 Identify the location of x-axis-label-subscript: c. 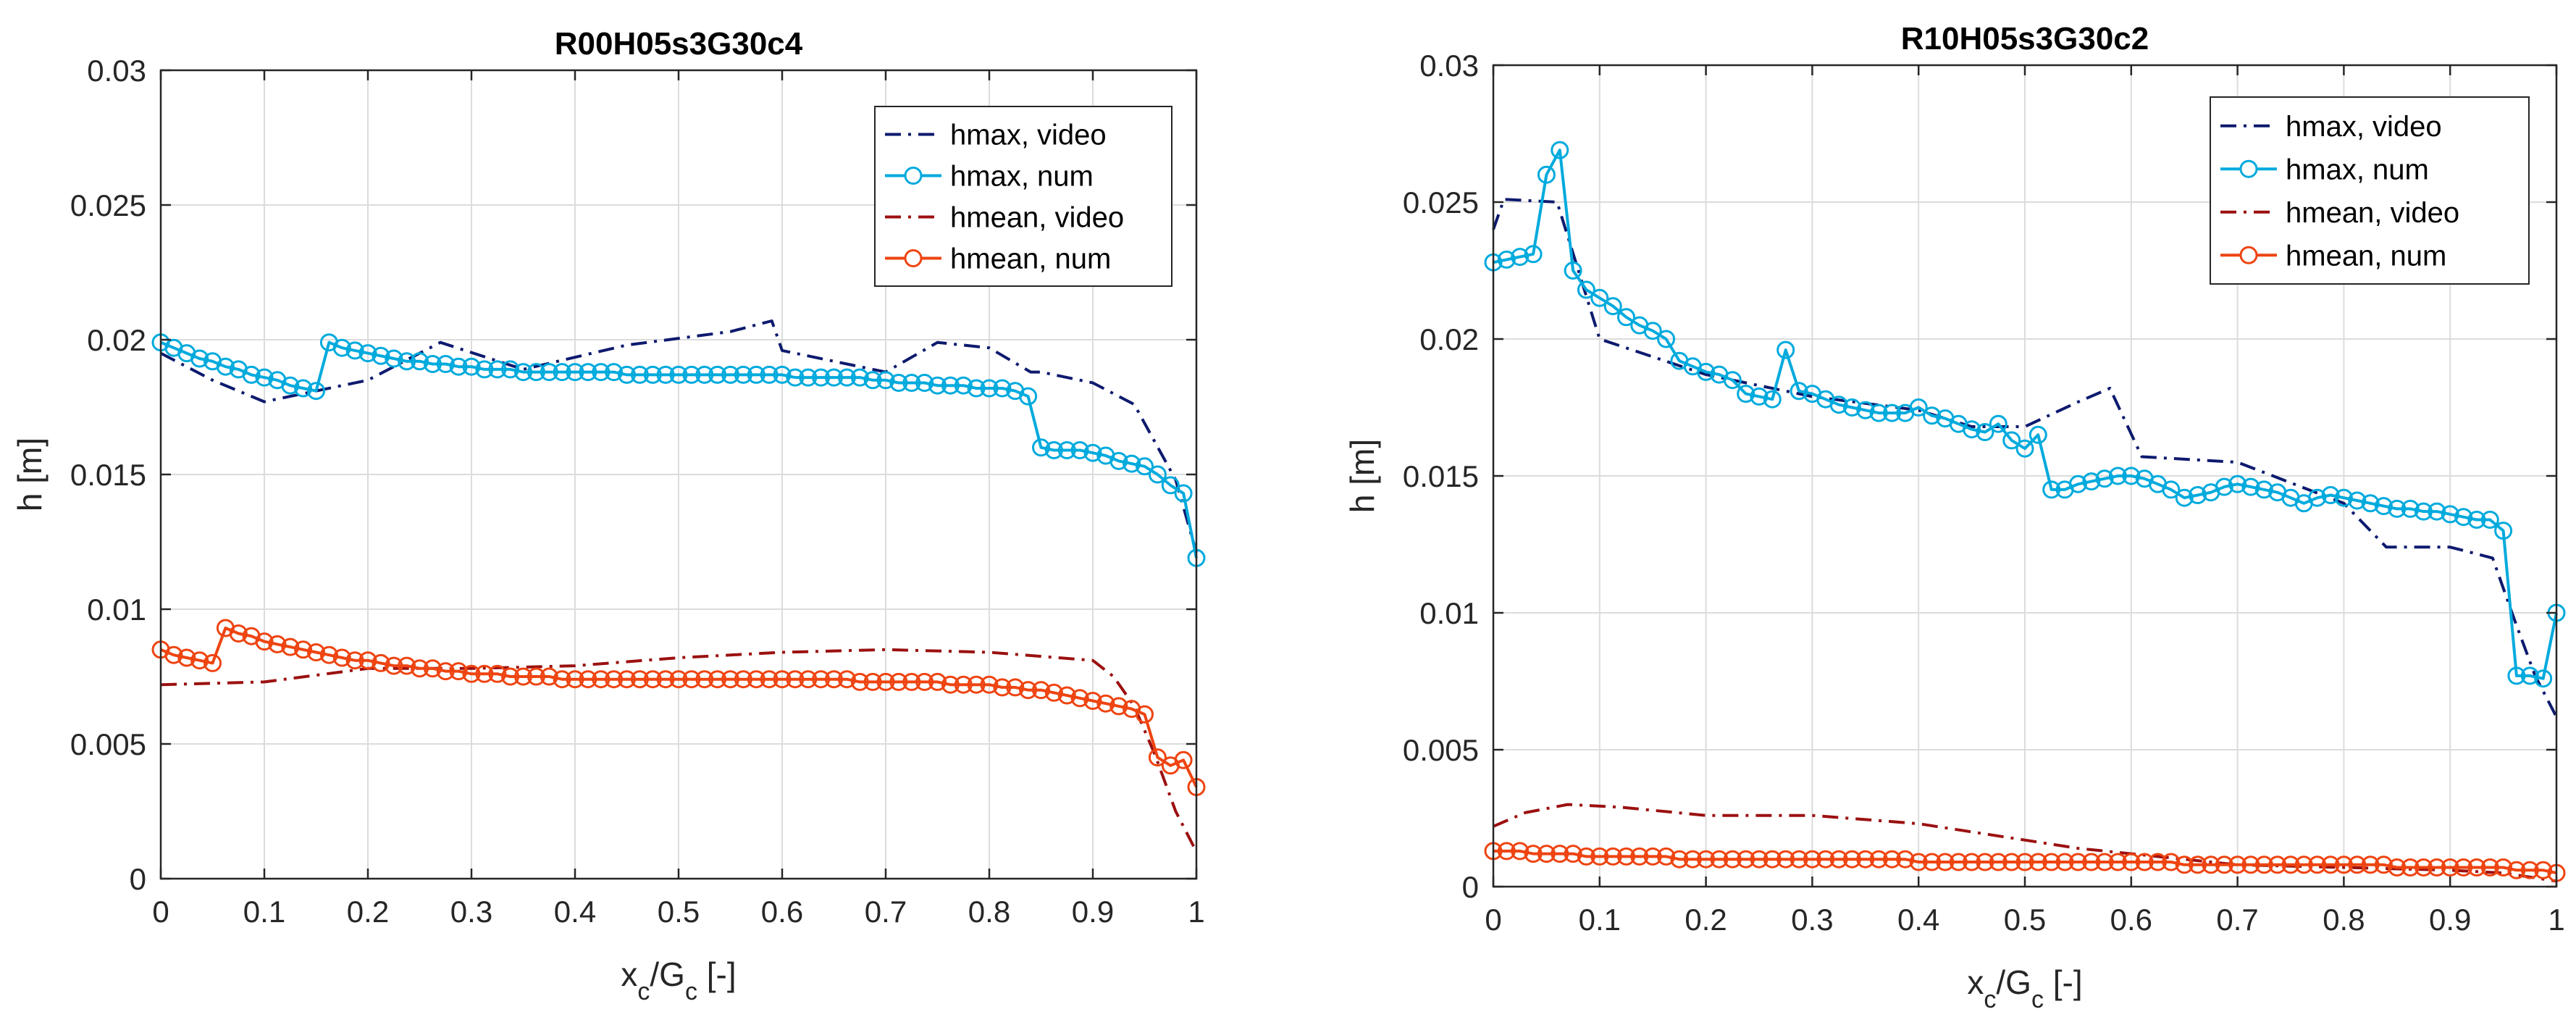
(643, 991).